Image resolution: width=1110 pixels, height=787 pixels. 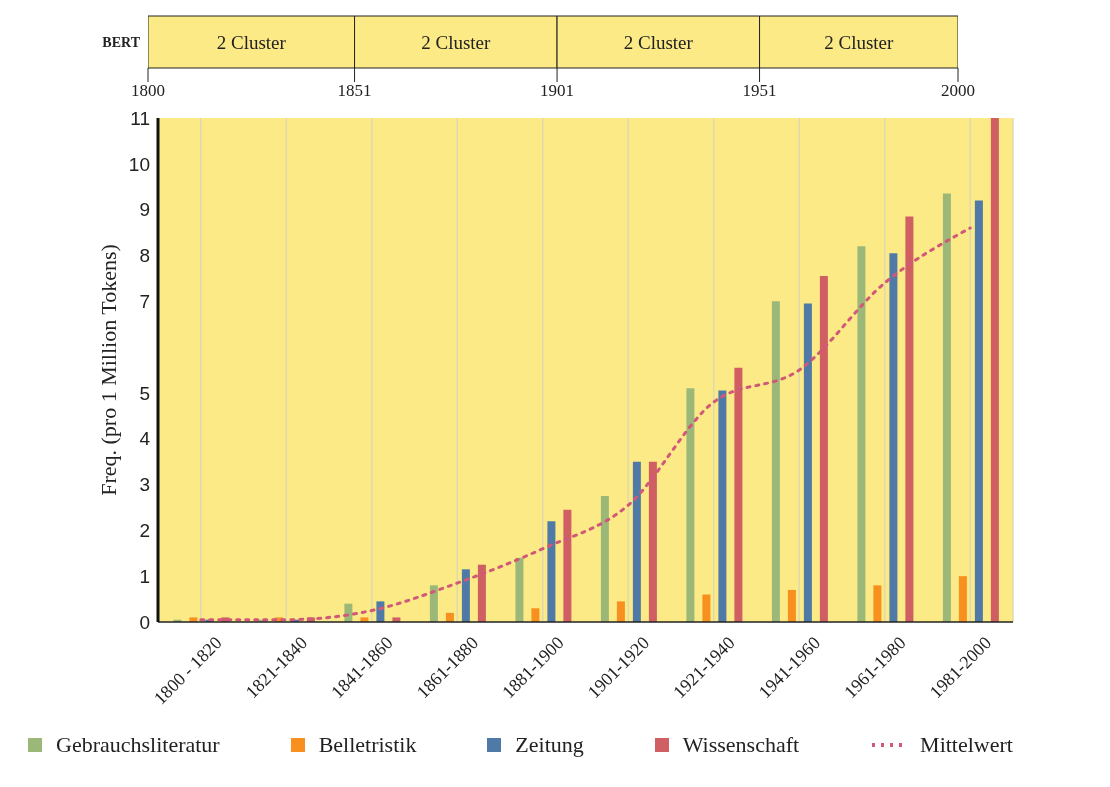 I want to click on legend-label: Mittelwert, so click(x=966, y=745).